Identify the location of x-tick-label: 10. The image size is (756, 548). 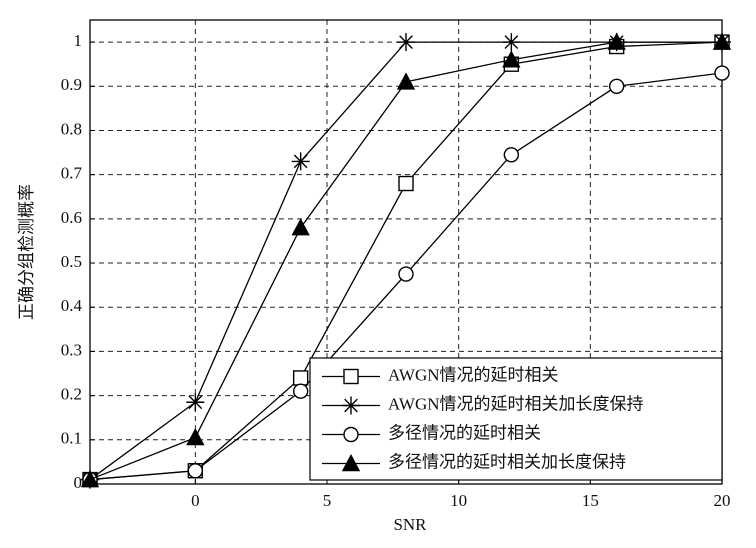
(458, 500).